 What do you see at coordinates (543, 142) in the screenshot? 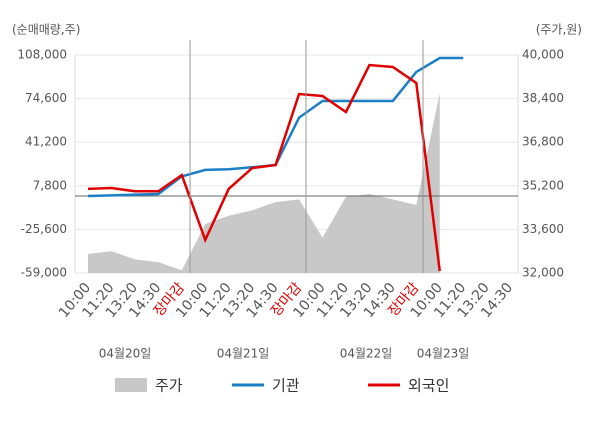
I see `y2-tick-label: 36,800` at bounding box center [543, 142].